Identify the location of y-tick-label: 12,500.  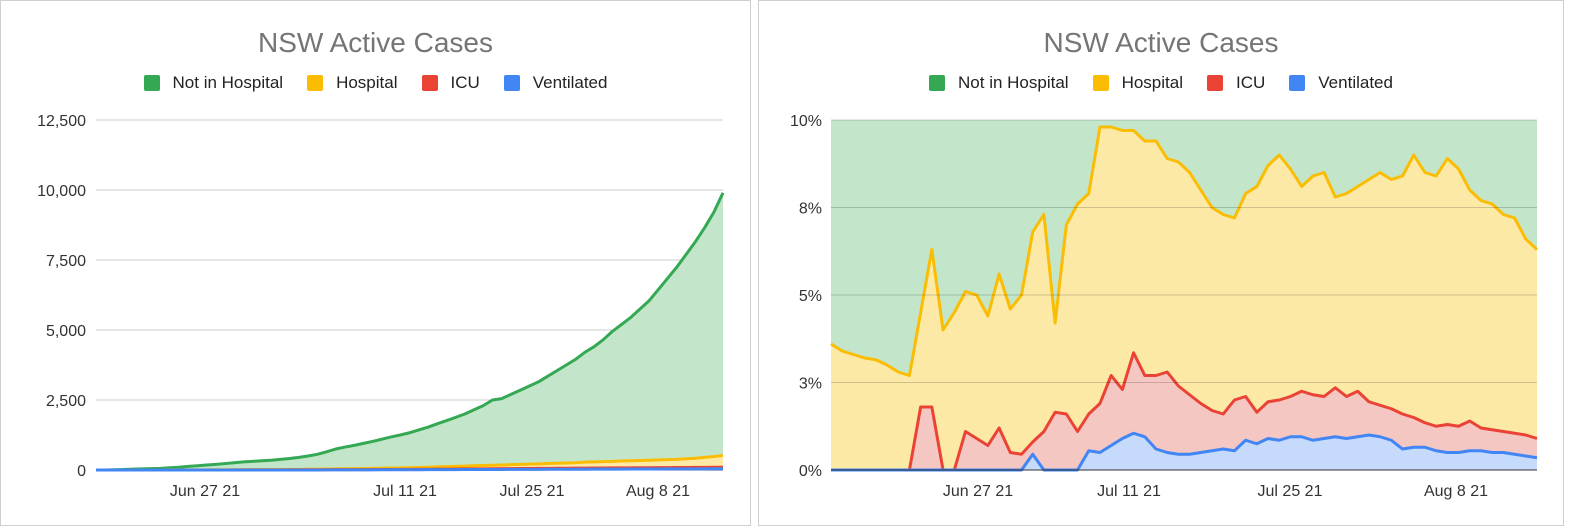
(61, 121).